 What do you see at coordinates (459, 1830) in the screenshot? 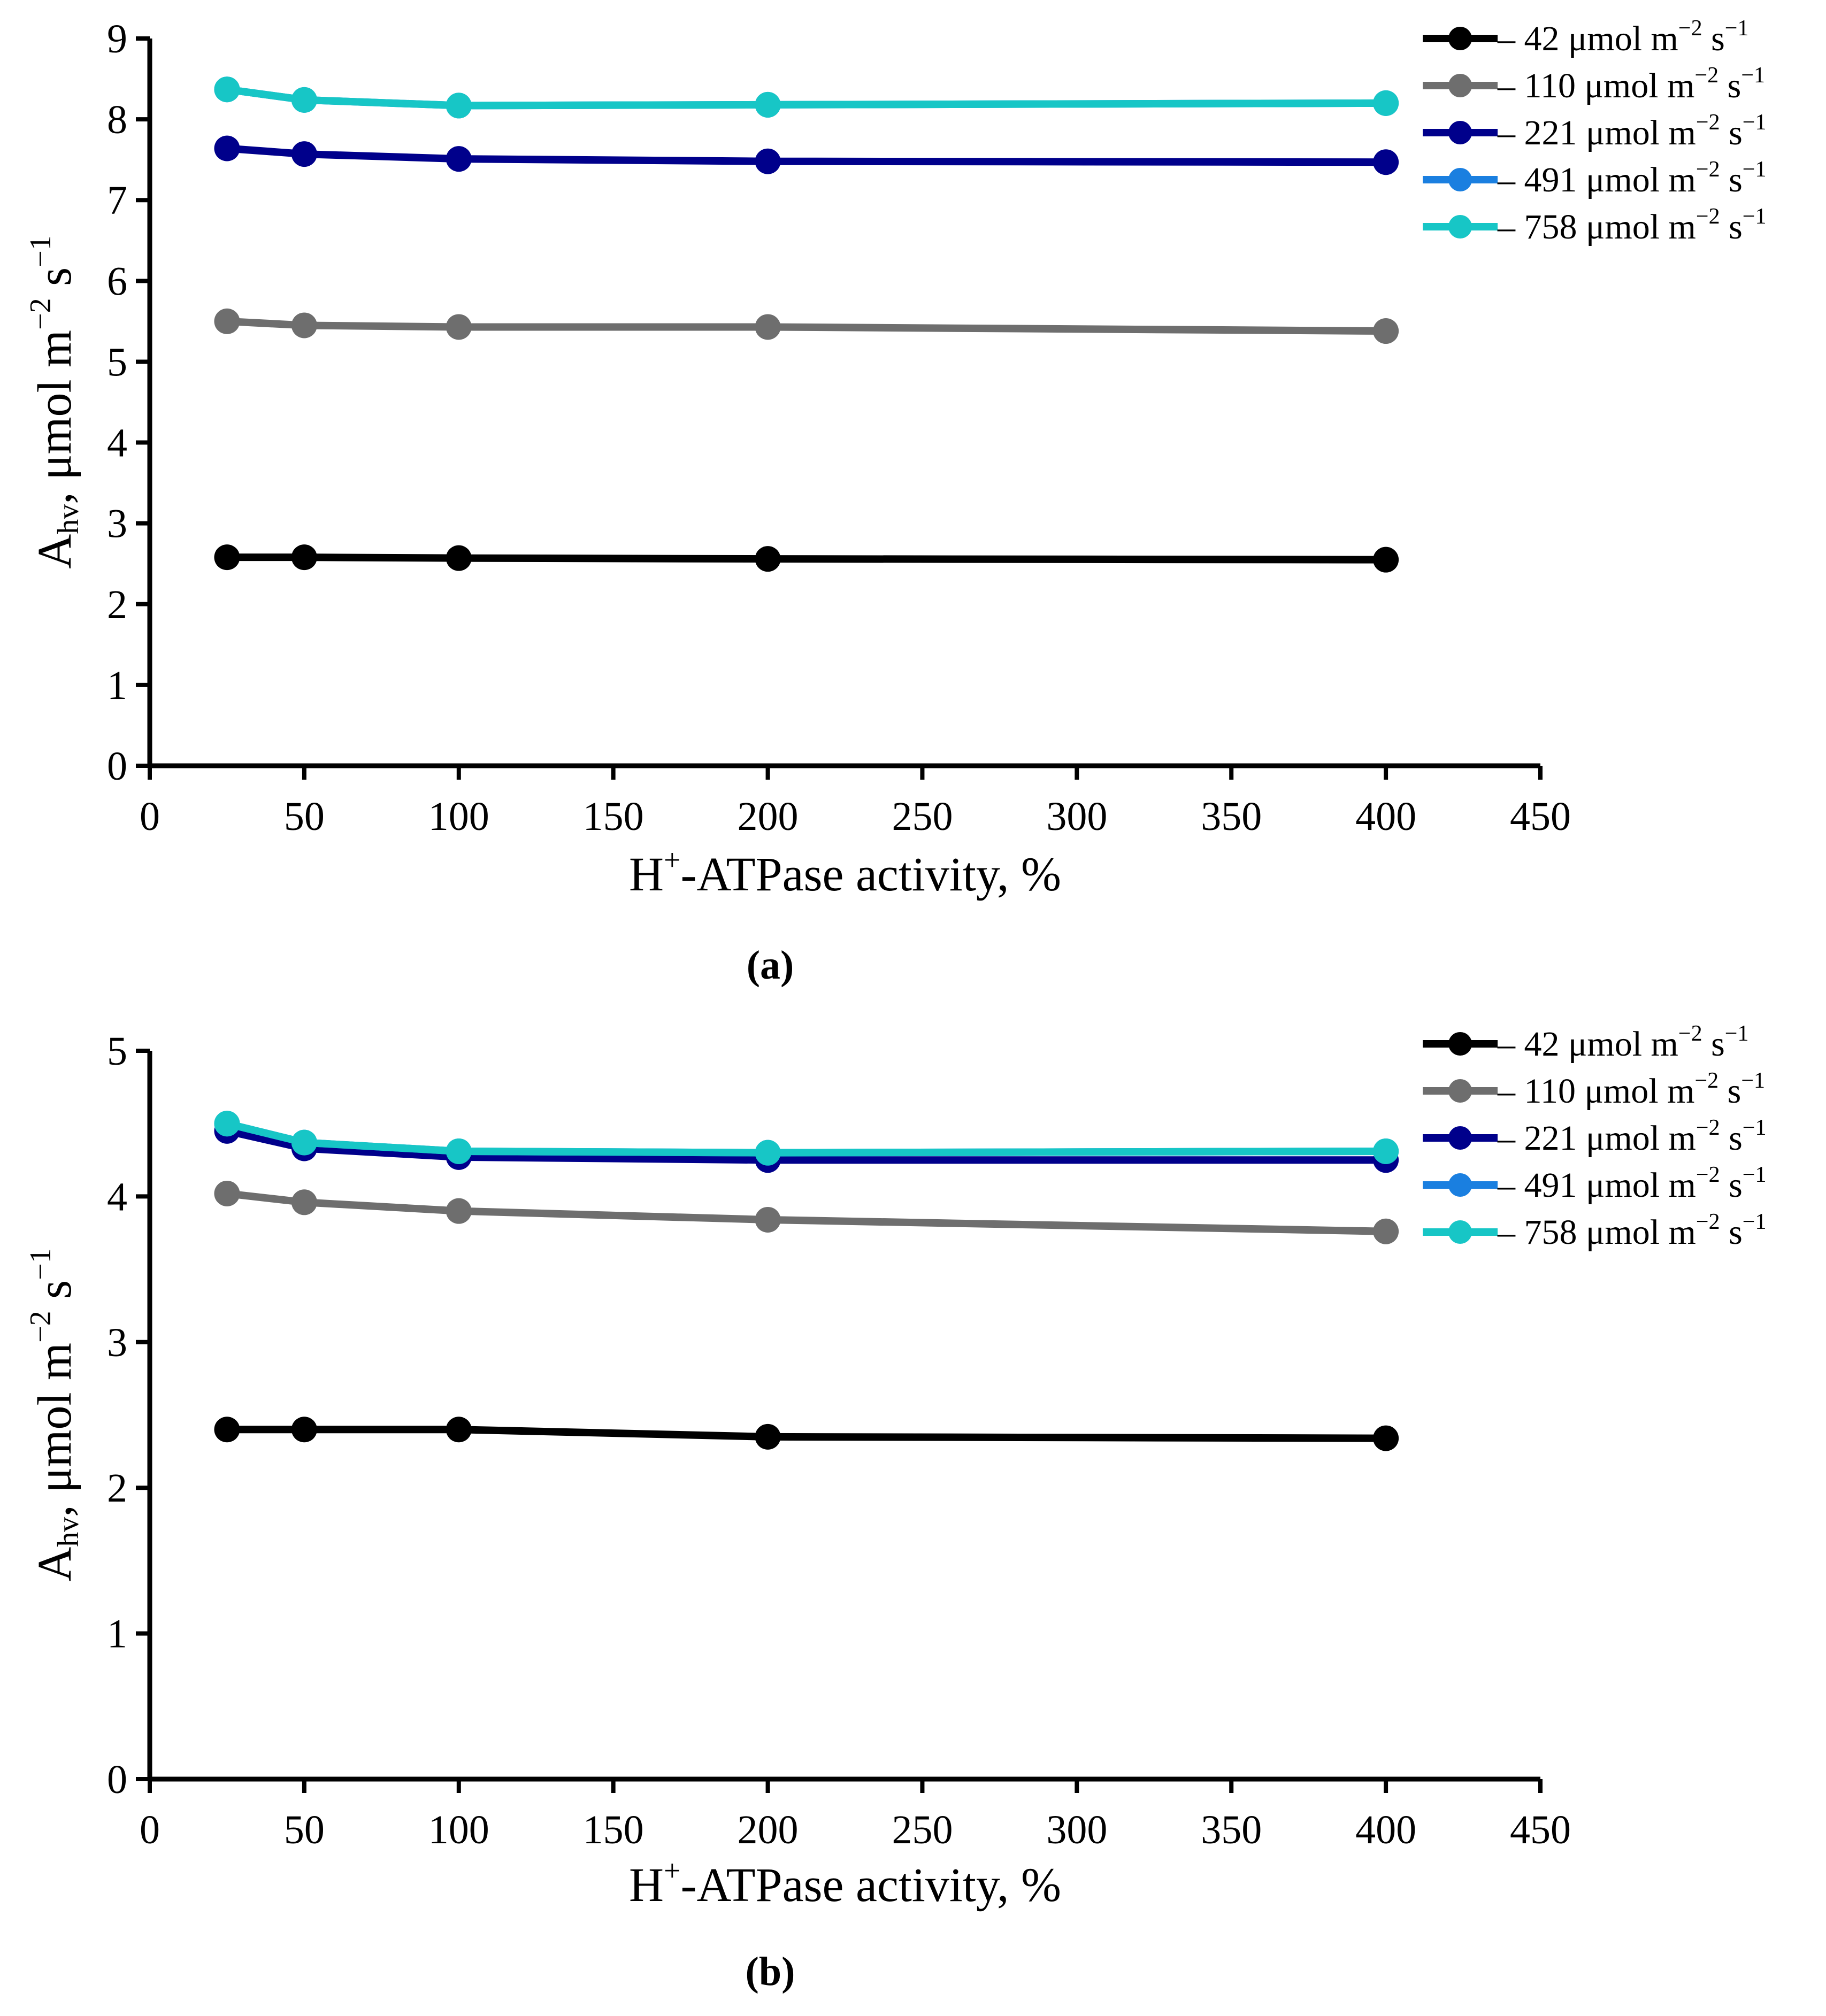
I see `panel-b-x-tick-label: 100` at bounding box center [459, 1830].